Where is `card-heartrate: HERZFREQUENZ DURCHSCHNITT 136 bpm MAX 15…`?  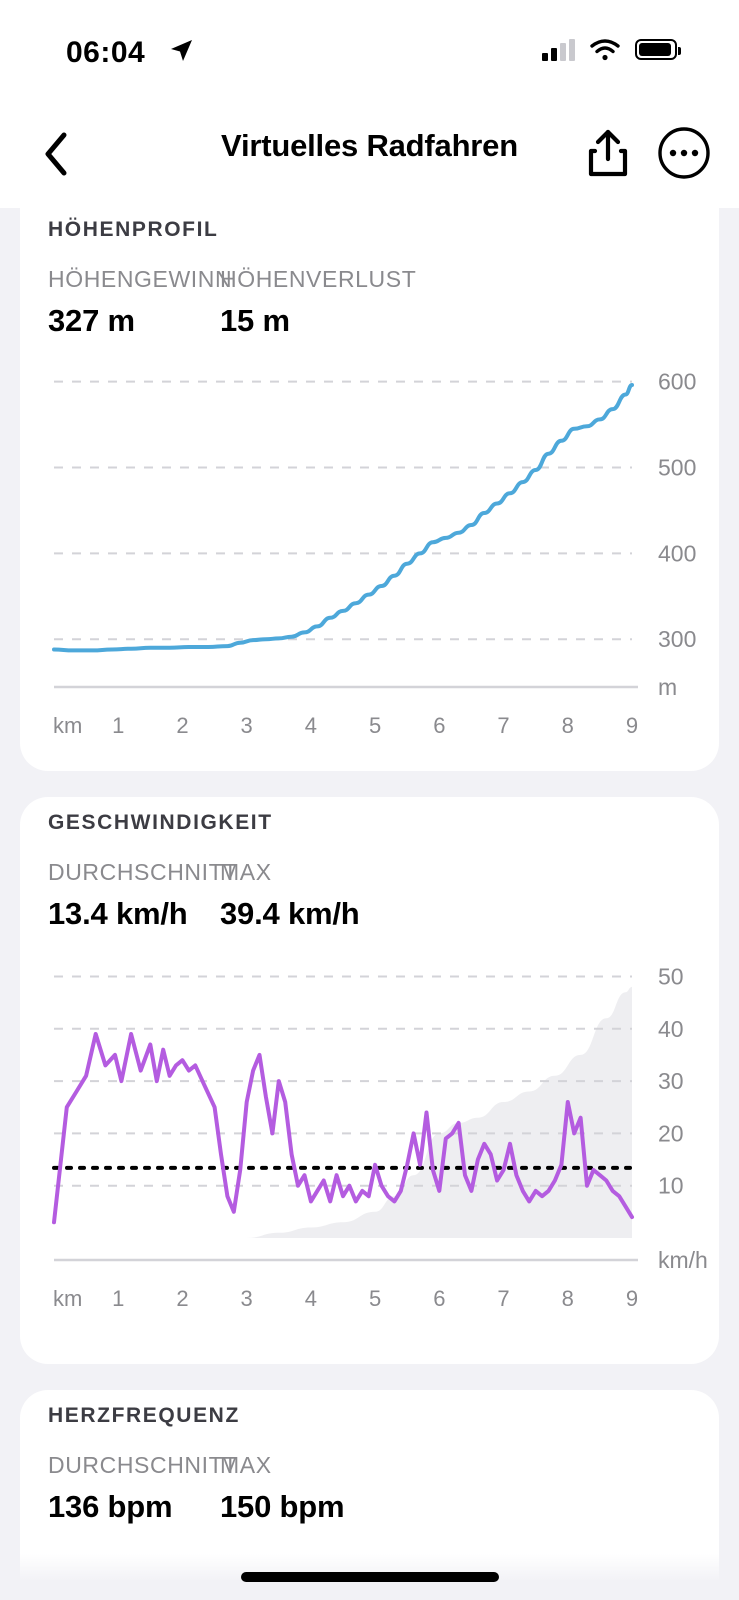
card-heartrate: HERZFREQUENZ DURCHSCHNITT 136 bpm MAX 15… is located at coordinates (369, 1495).